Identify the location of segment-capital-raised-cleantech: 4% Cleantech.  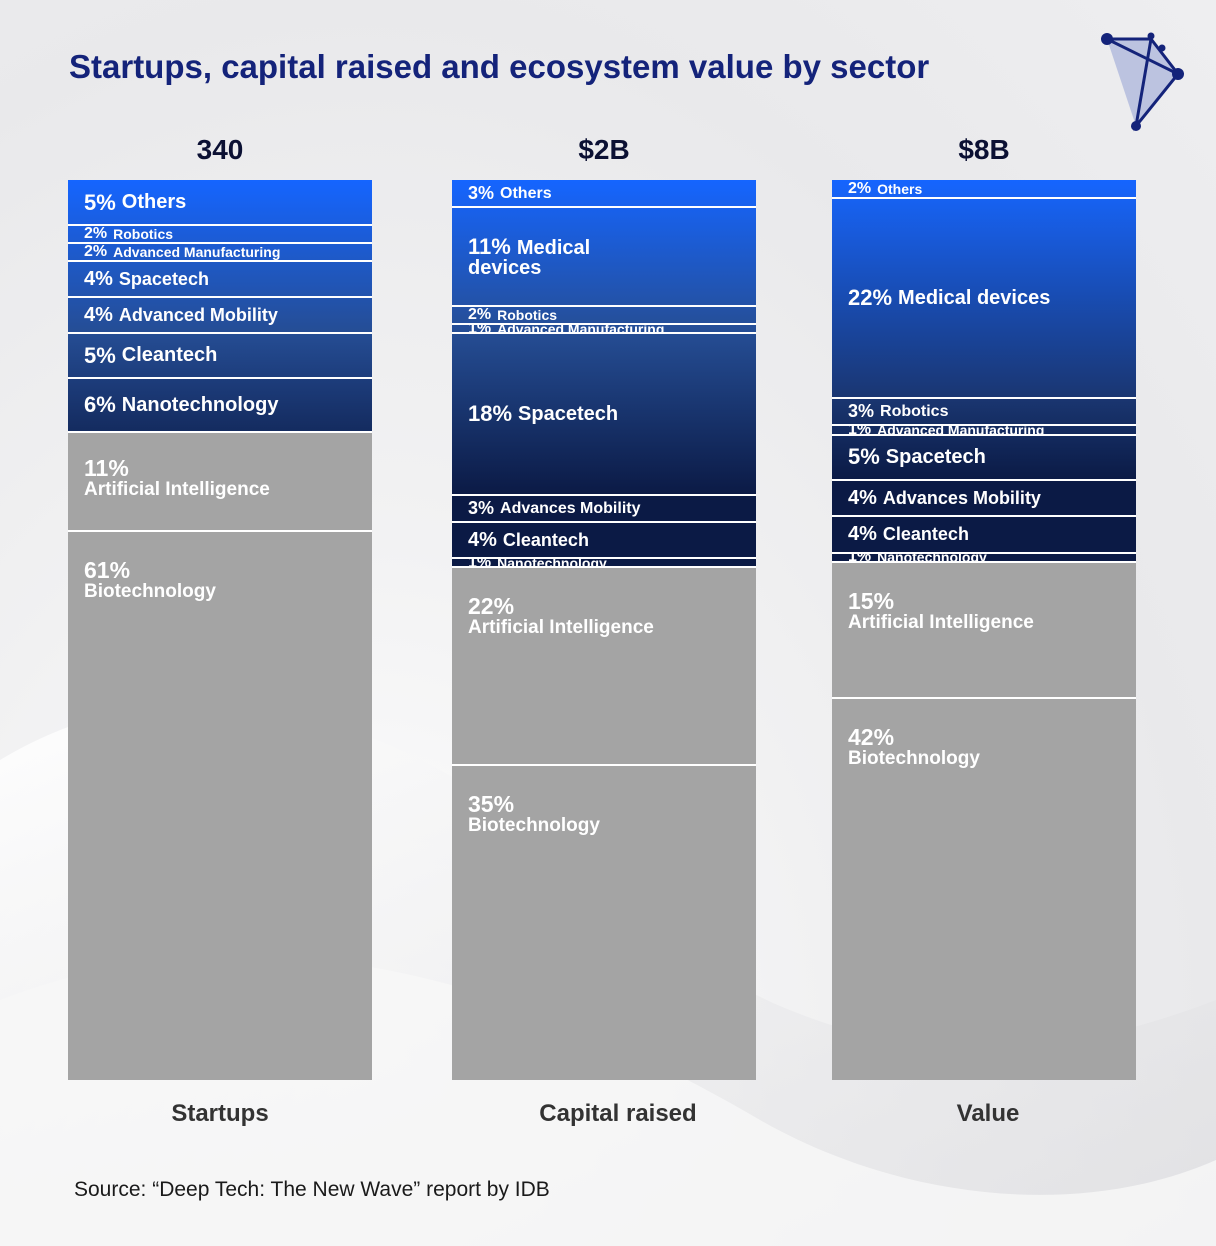
(604, 540).